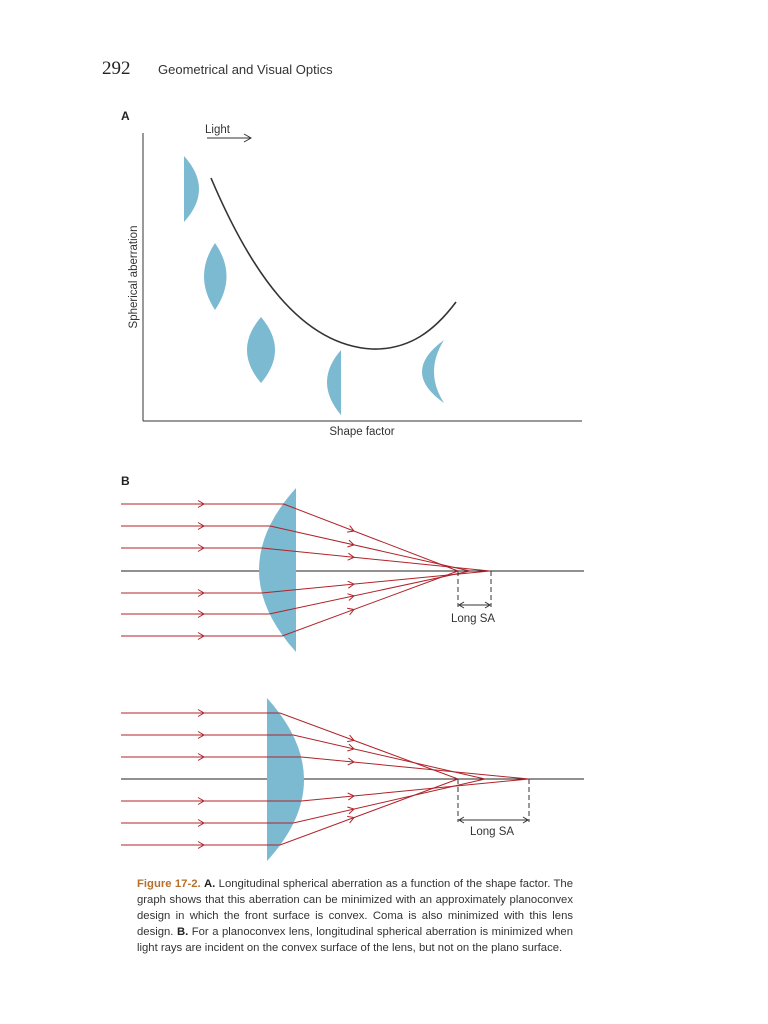 The height and width of the screenshot is (1024, 768). Describe the element at coordinates (285, 779) in the screenshot. I see `planoconvex-lens-convex-first` at that location.